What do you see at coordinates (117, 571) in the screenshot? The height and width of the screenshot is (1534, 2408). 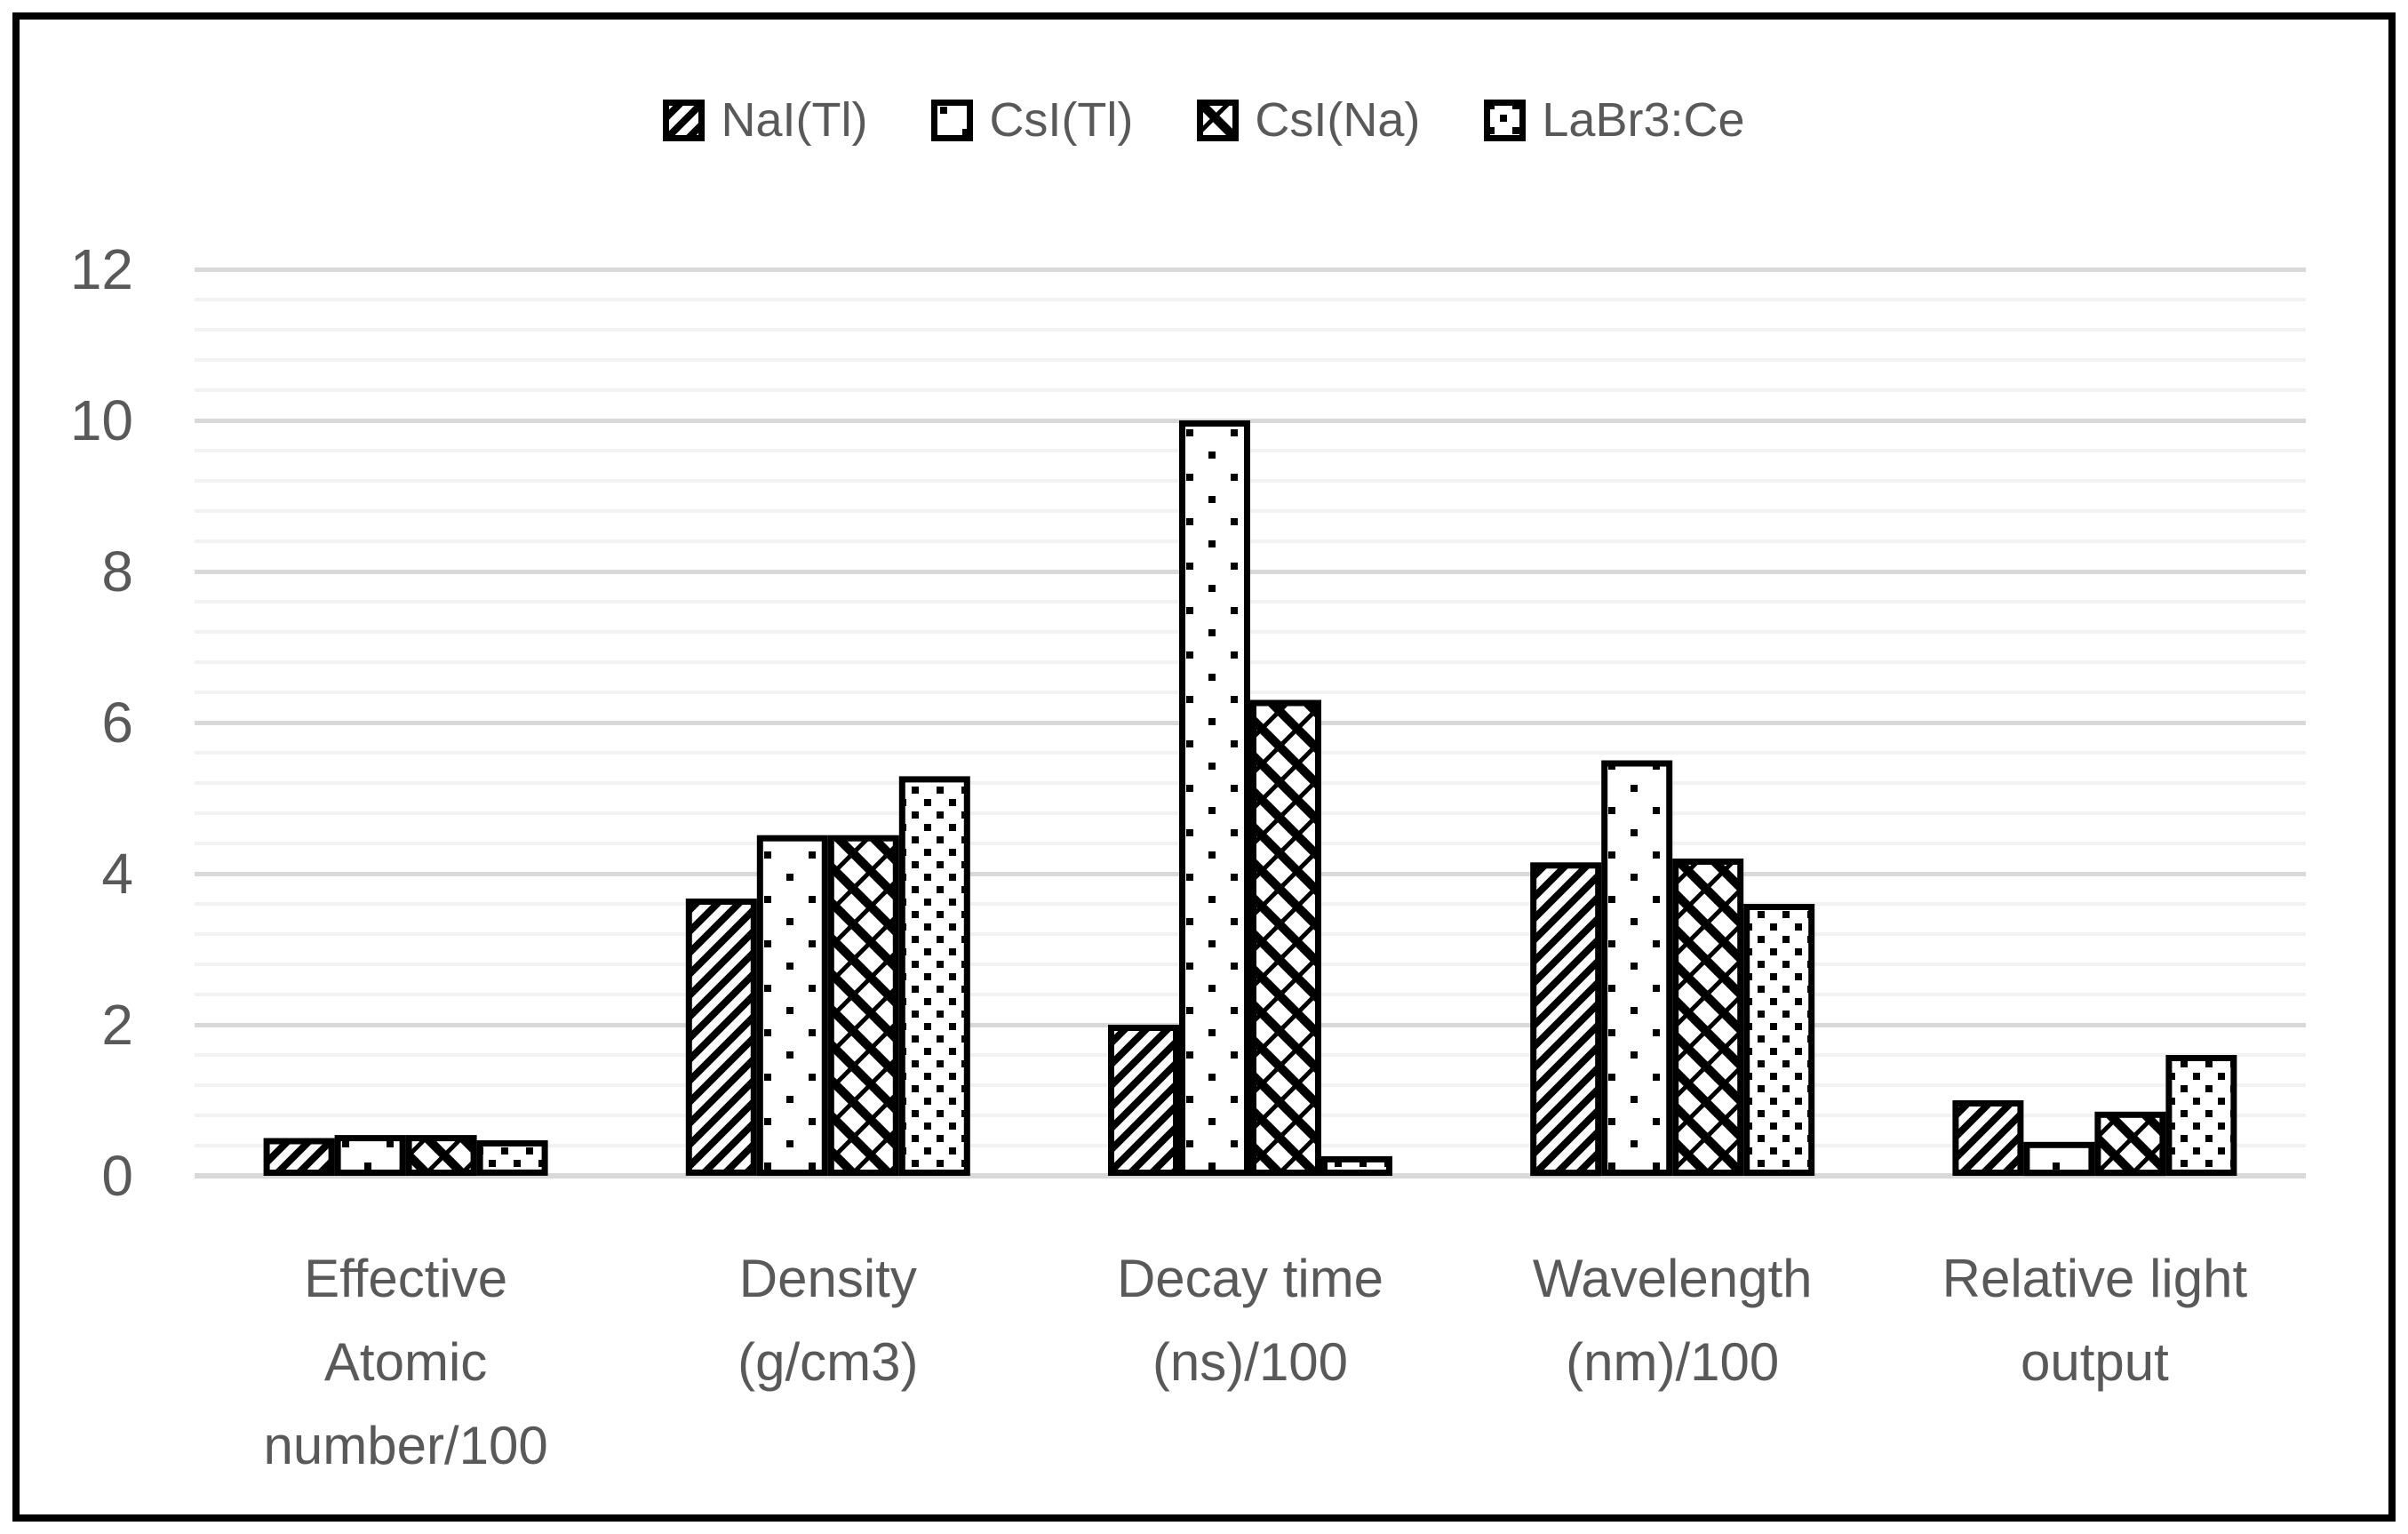 I see `y-tick-label: 8` at bounding box center [117, 571].